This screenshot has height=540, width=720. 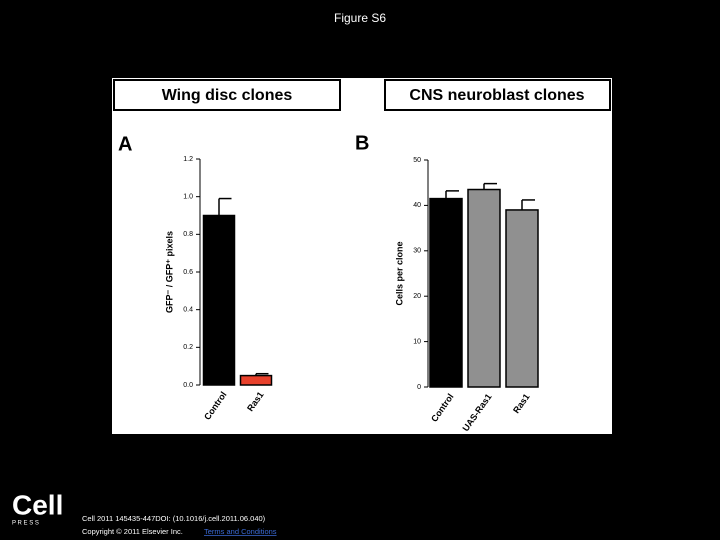 I want to click on logo: Cell, so click(x=37, y=504).